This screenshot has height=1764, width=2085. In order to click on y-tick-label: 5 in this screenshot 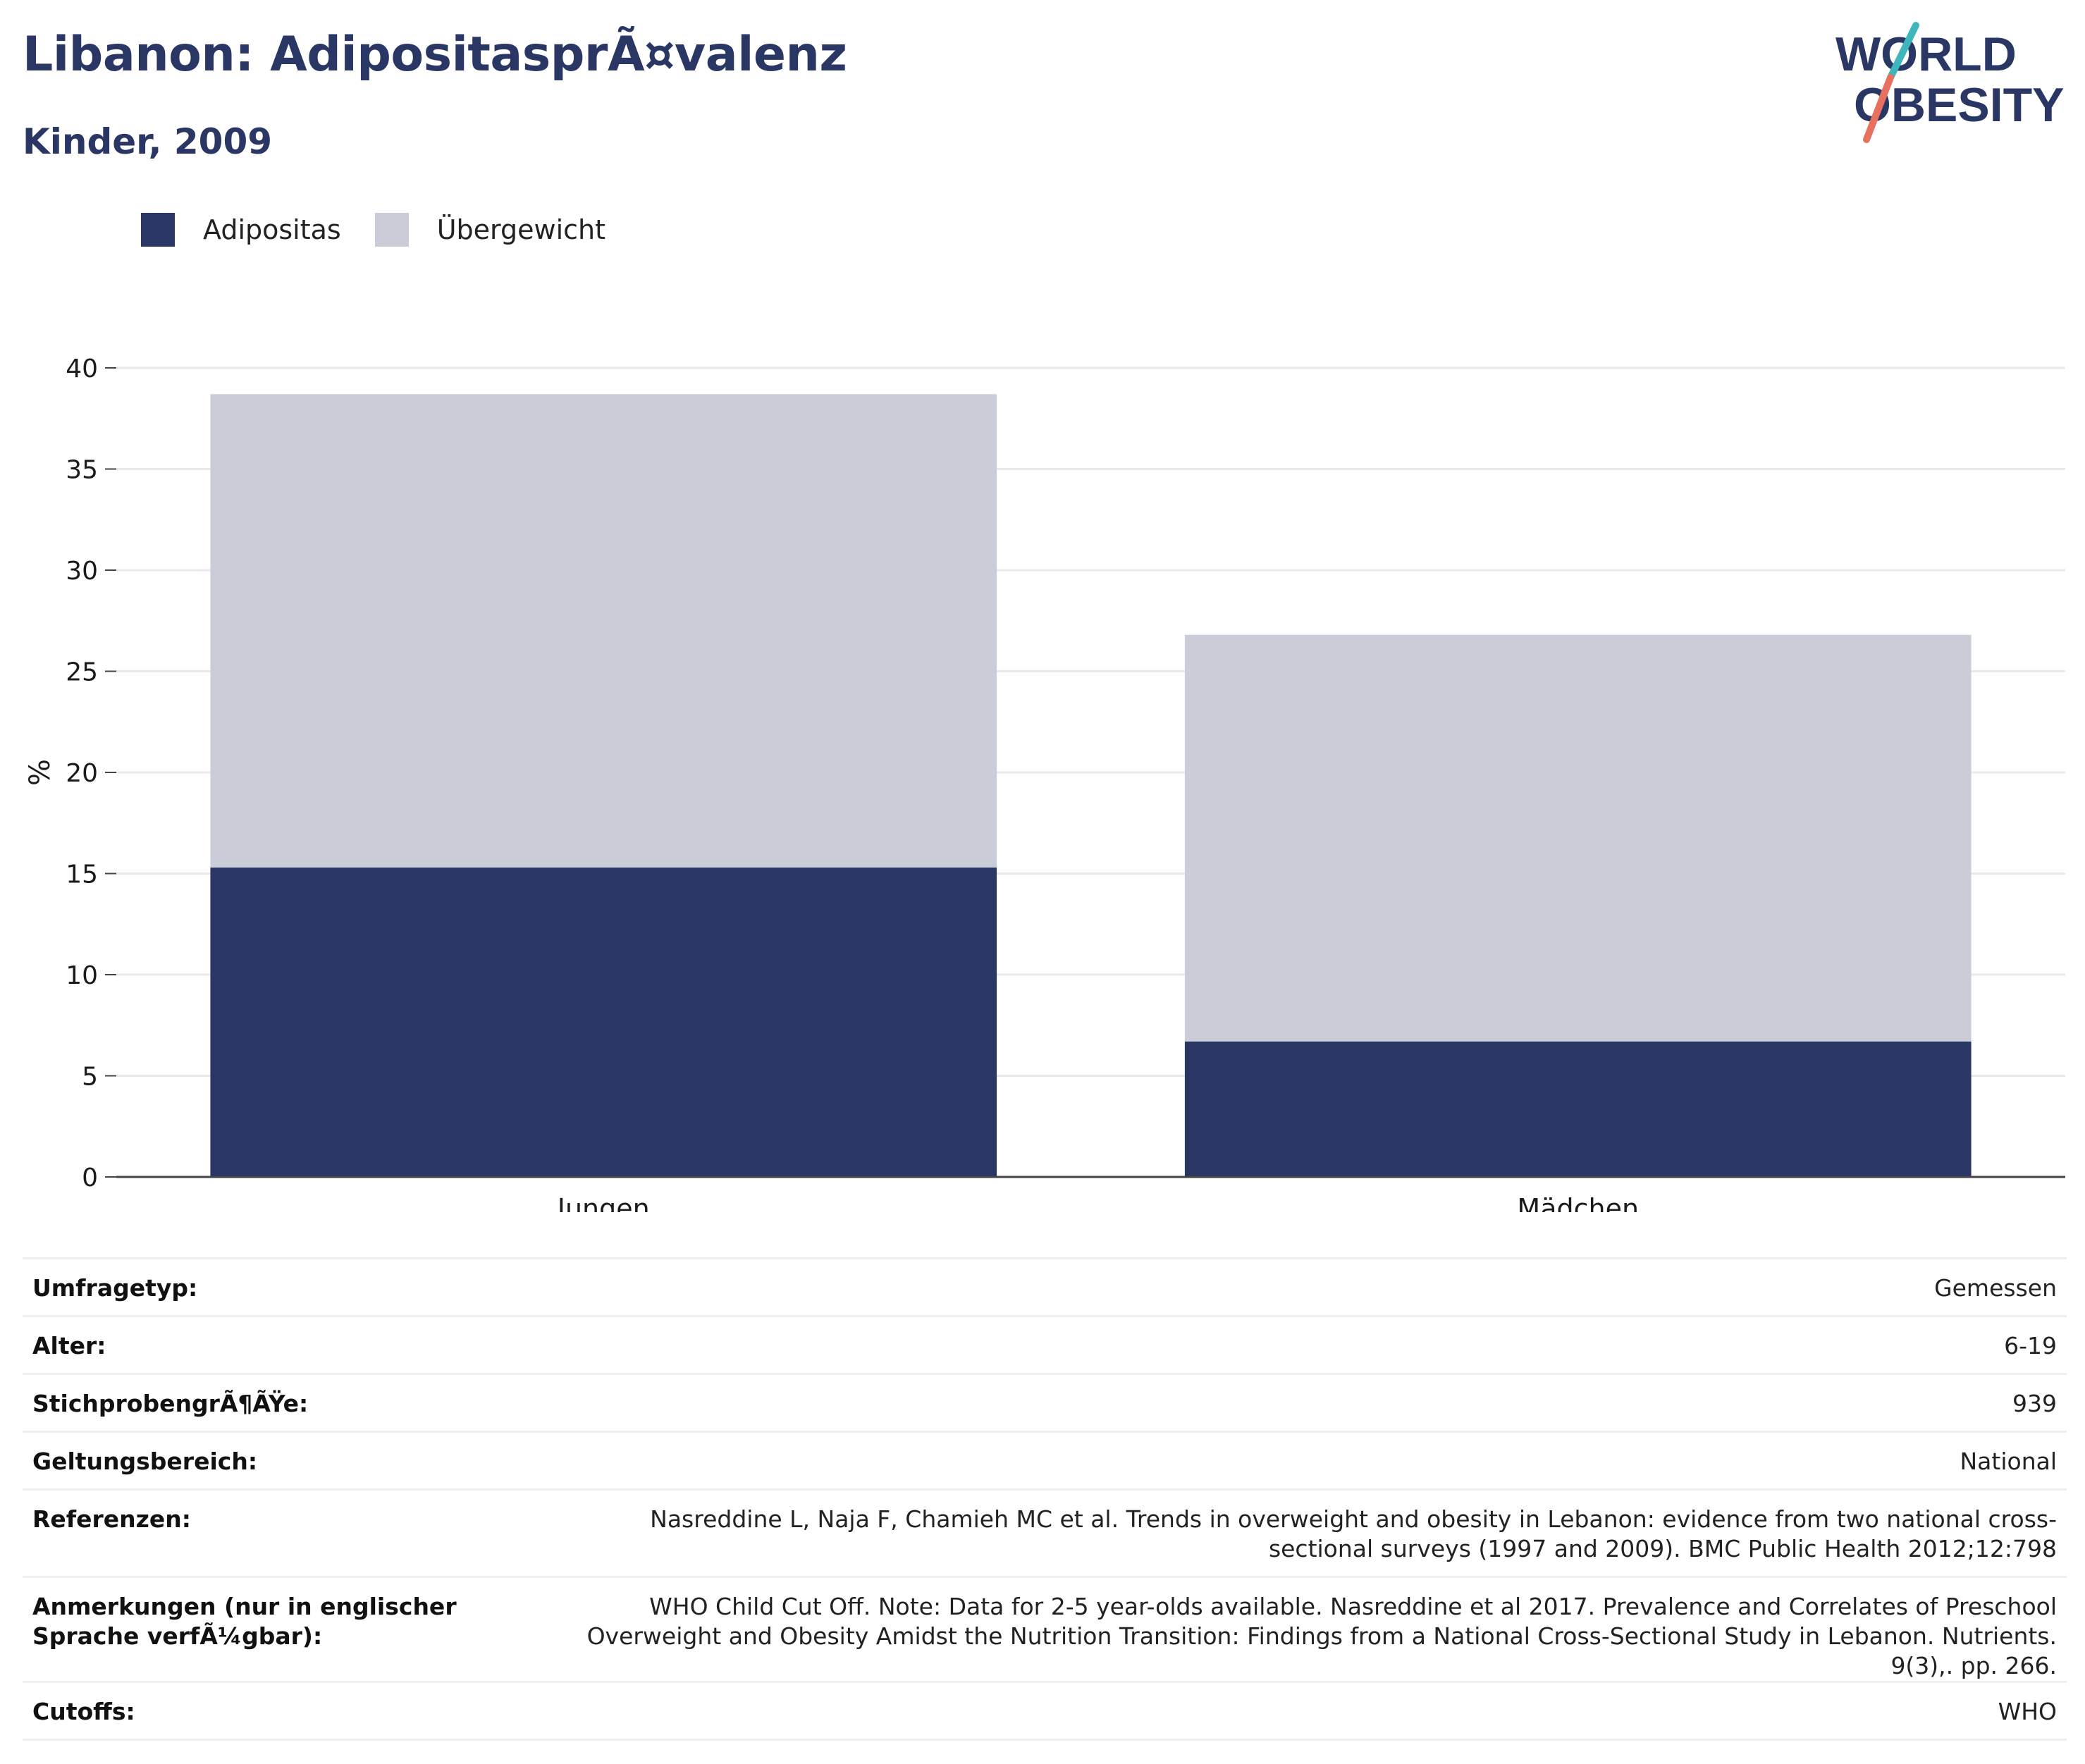, I will do `click(90, 1077)`.